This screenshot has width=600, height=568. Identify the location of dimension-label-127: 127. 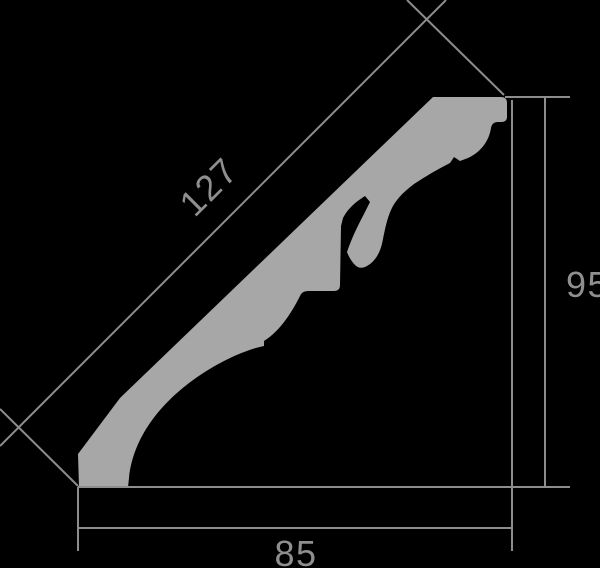
(208, 186).